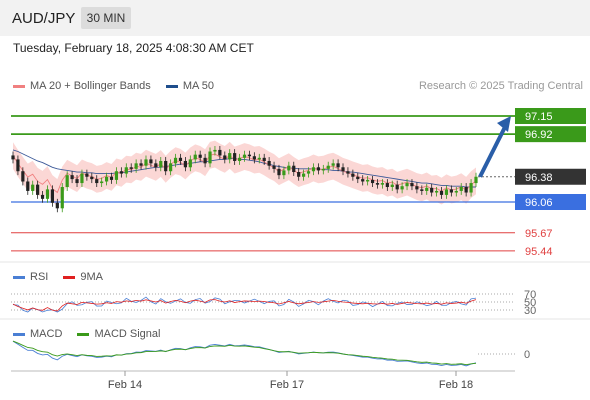  Describe the element at coordinates (106, 18) in the screenshot. I see `timeframe-button: 30 MIN` at that location.